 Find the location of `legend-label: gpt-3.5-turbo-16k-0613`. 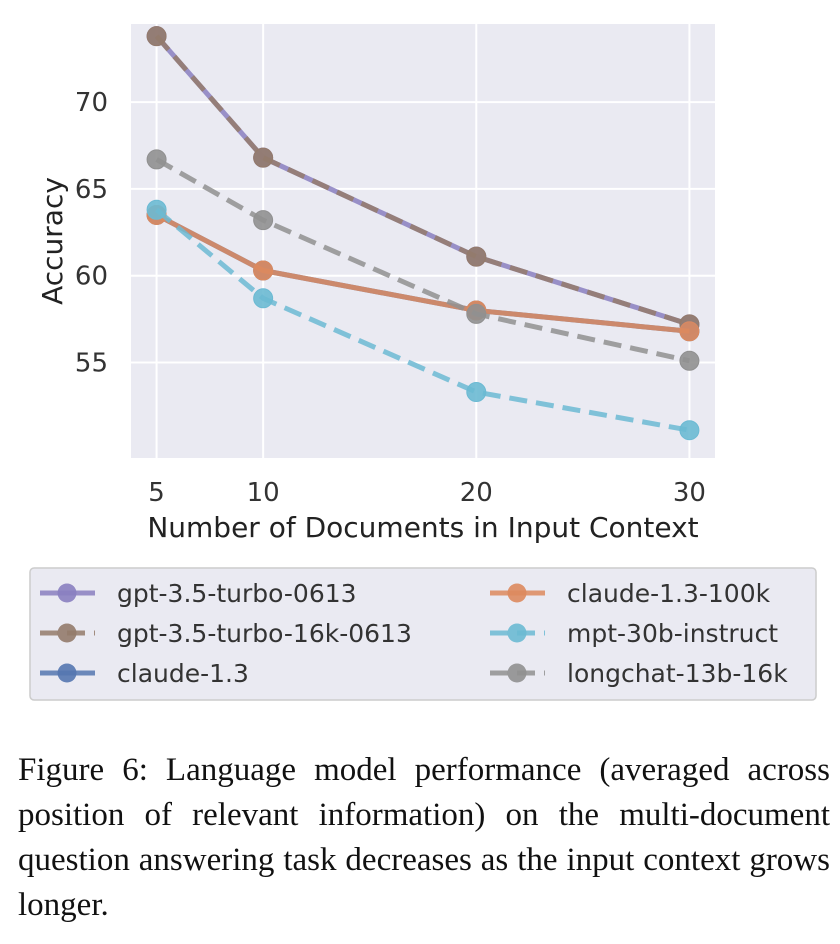

legend-label: gpt-3.5-turbo-16k-0613 is located at coordinates (264, 633).